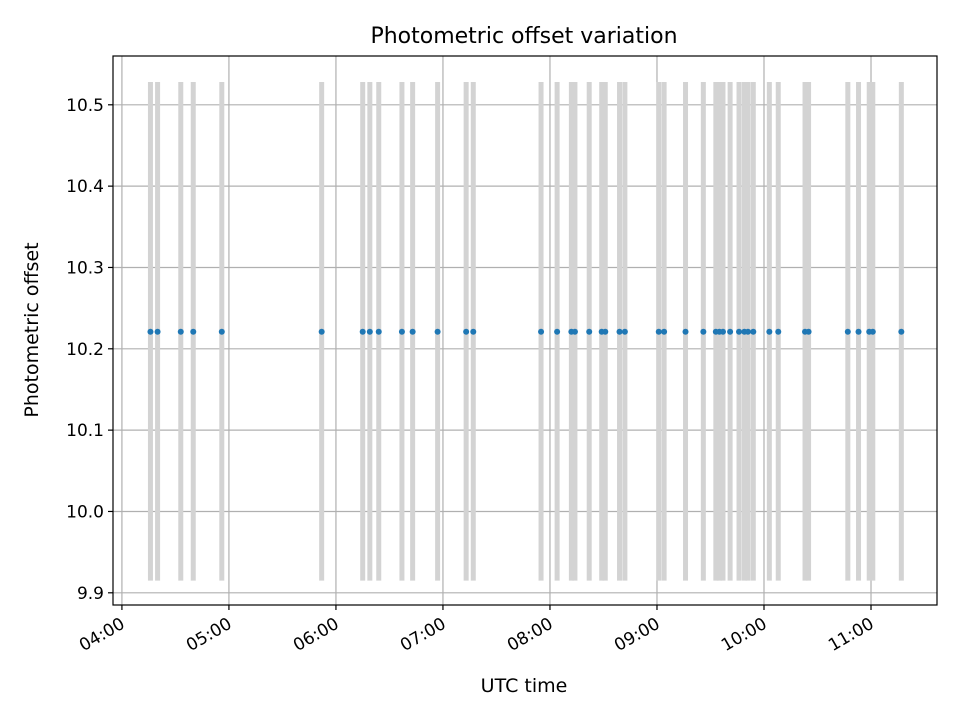 This screenshot has height=720, width=960. What do you see at coordinates (316, 635) in the screenshot?
I see `x-tick-label: 06:00` at bounding box center [316, 635].